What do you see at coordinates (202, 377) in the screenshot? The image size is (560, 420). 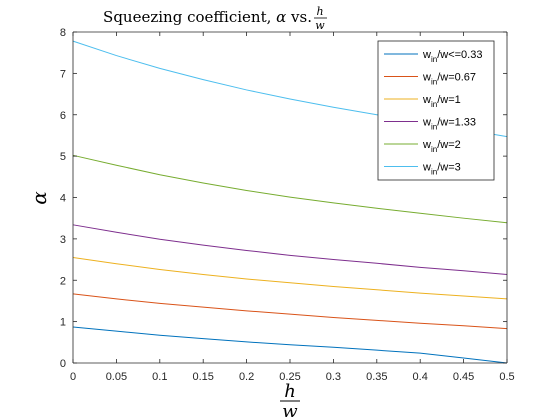 I see `x-tick-label: 0.15` at bounding box center [202, 377].